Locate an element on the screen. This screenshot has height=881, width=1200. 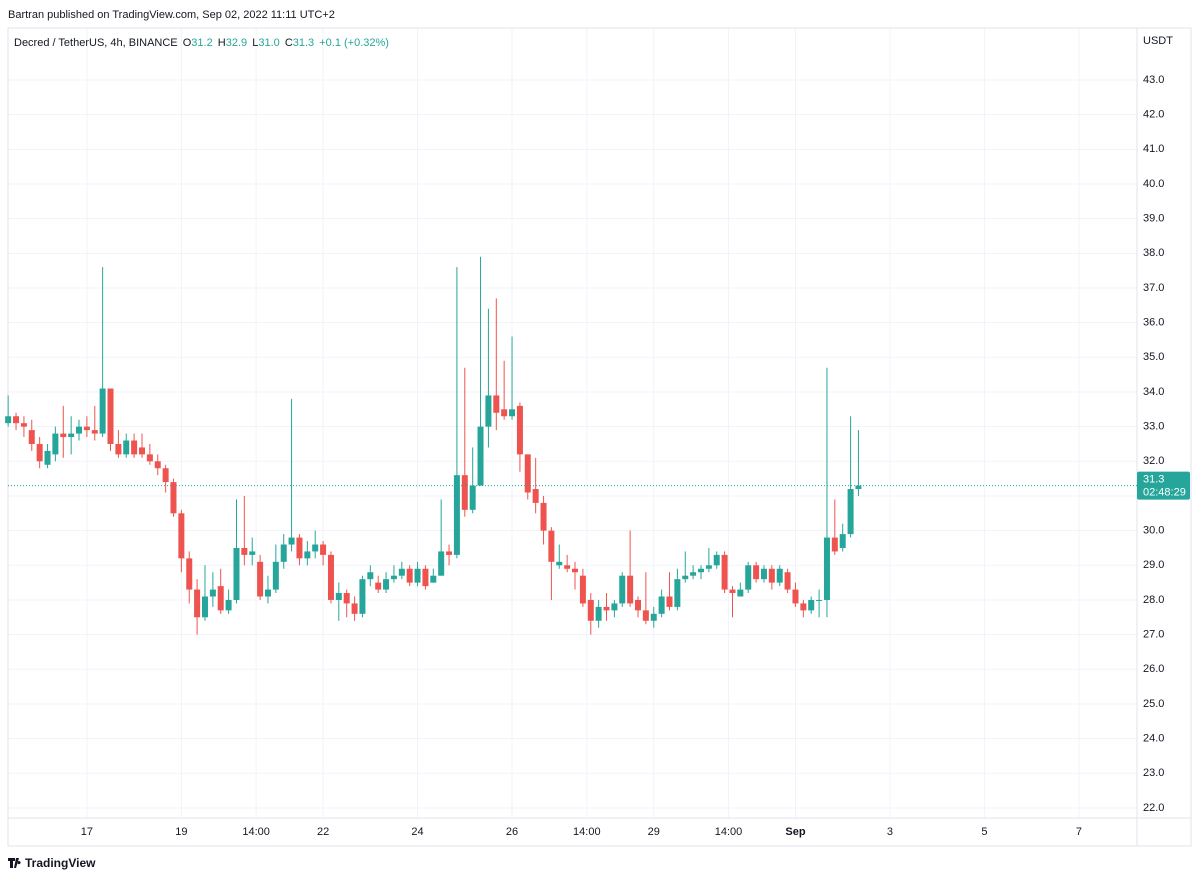
x-tick-label: 5 is located at coordinates (984, 832).